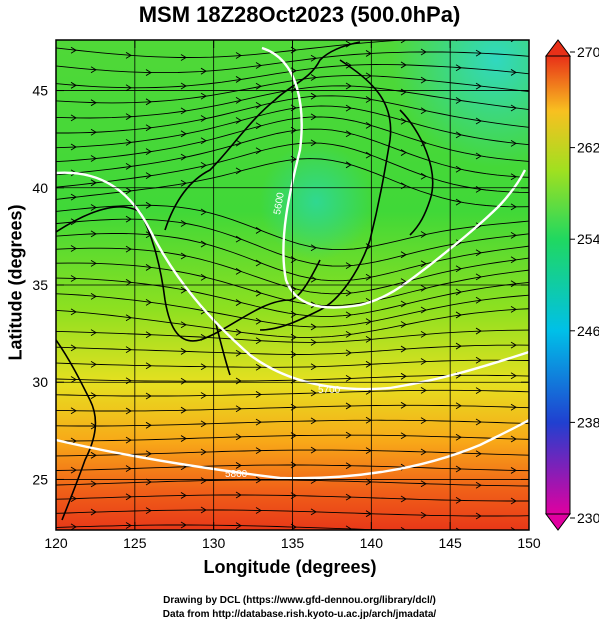 Image resolution: width=599 pixels, height=625 pixels. Describe the element at coordinates (588, 52) in the screenshot. I see `colorbar-tick-label: 270` at that location.